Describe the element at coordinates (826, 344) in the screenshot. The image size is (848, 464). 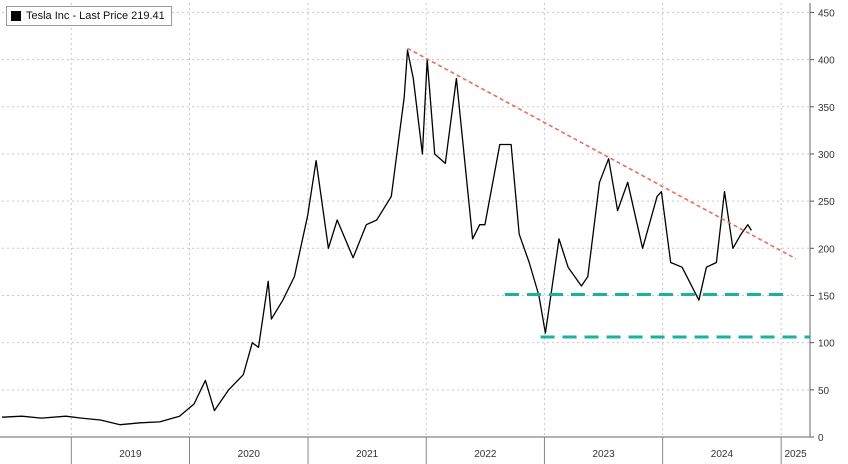
I see `y-tick-label: 100` at that location.